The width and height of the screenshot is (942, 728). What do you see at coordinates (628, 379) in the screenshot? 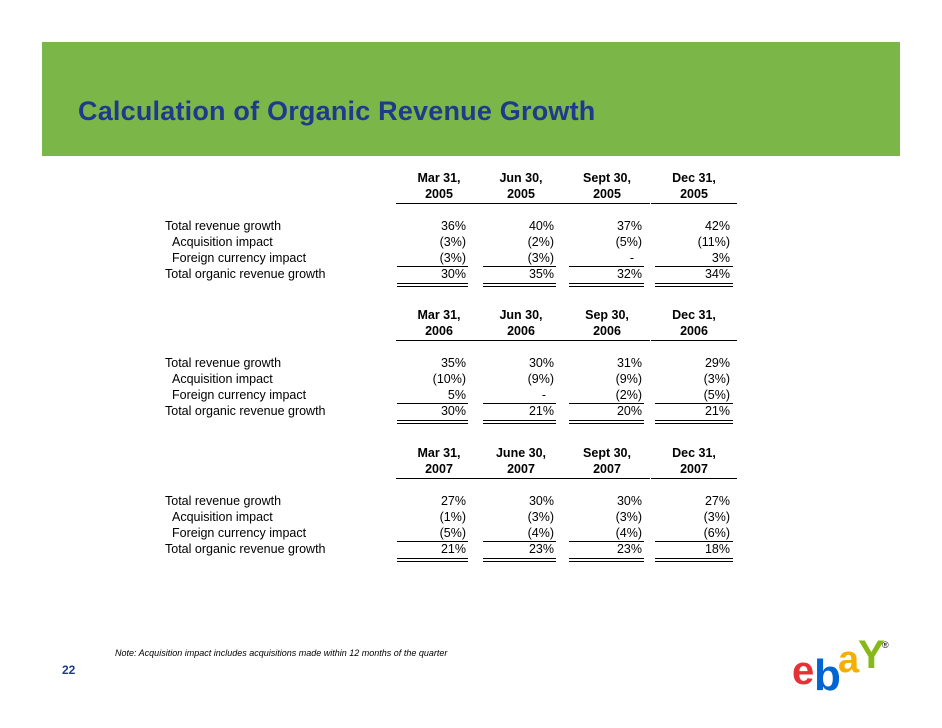
I see `cell-value: (9%)` at bounding box center [628, 379].